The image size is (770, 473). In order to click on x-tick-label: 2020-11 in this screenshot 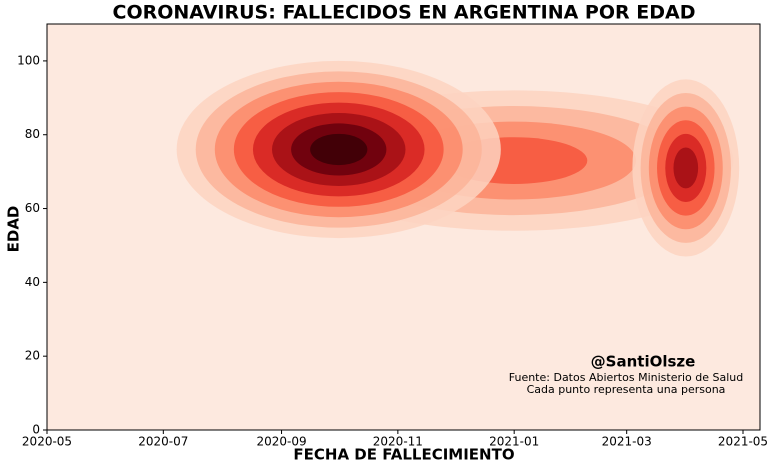, I will do `click(398, 442)`.